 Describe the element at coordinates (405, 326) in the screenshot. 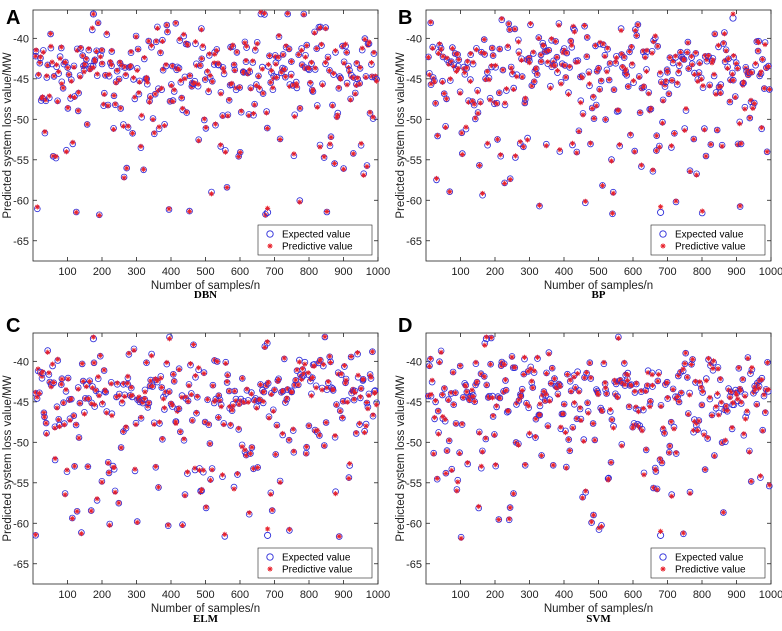

I see `panel-letter: D` at that location.